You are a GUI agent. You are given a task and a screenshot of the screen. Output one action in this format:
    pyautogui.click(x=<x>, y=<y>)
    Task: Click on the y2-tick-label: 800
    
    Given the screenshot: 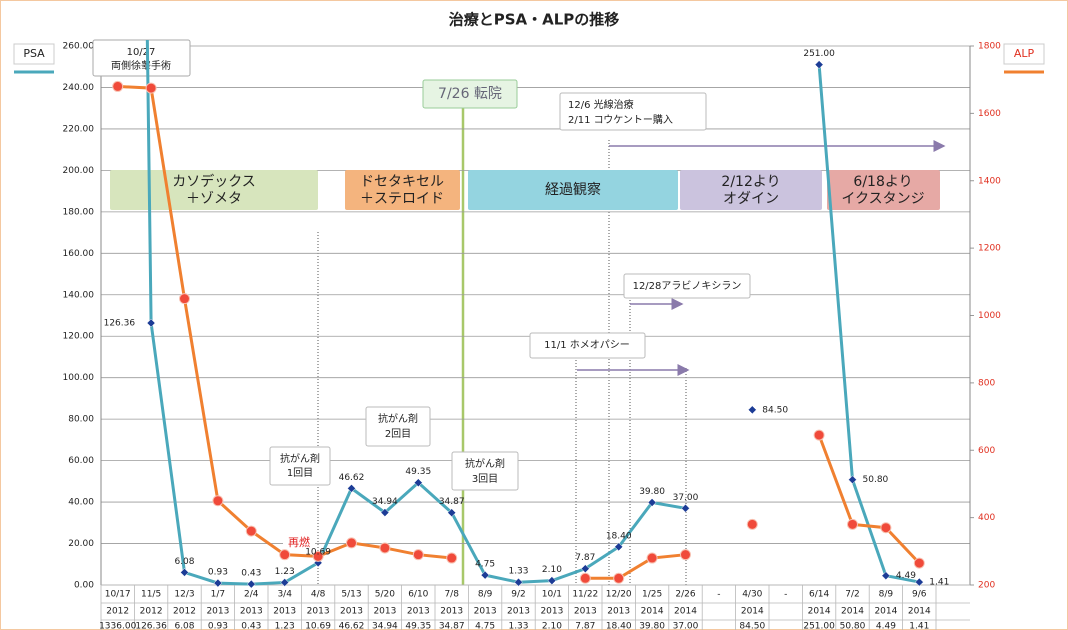 What is the action you would take?
    pyautogui.click(x=986, y=383)
    